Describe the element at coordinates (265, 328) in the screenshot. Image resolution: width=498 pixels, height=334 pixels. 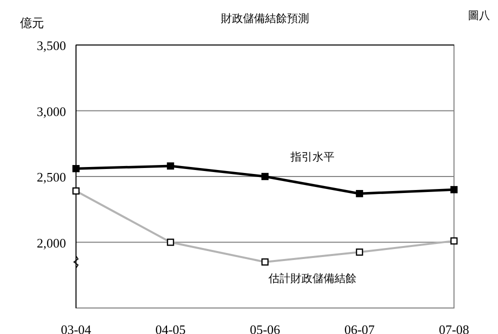
I see `x-tick-label: 05-06` at that location.